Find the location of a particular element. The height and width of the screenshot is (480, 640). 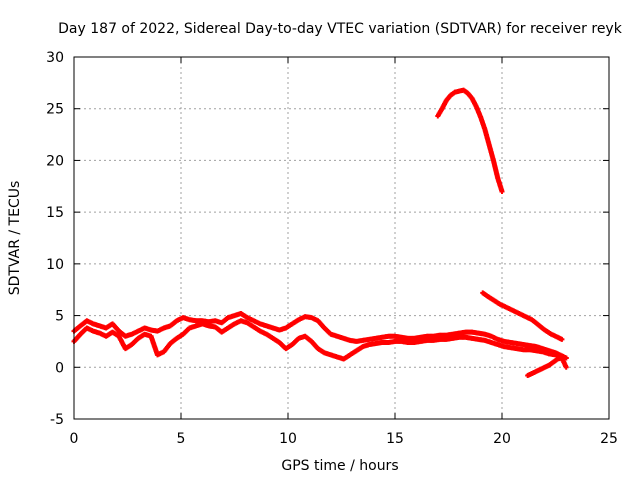

x-tick-label: 20 is located at coordinates (502, 439).